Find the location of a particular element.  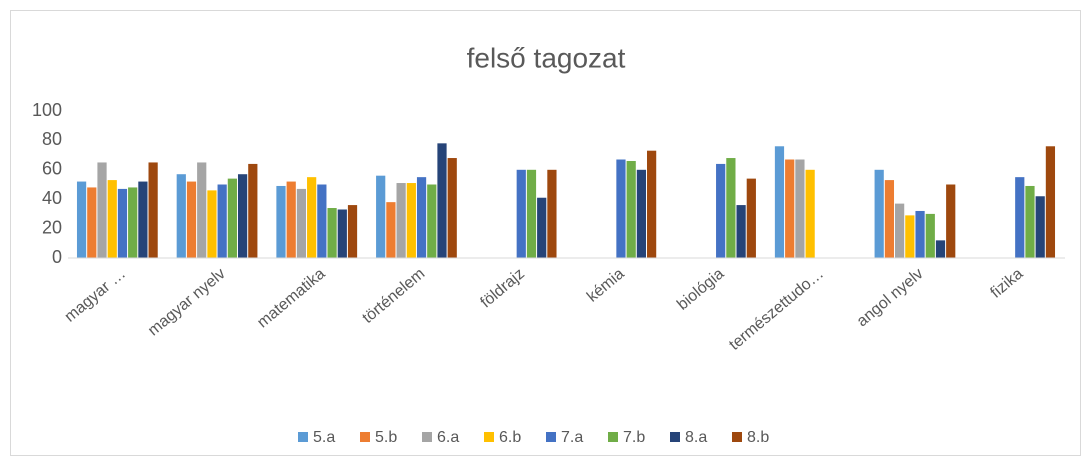

legend-label: 6.a is located at coordinates (448, 437).